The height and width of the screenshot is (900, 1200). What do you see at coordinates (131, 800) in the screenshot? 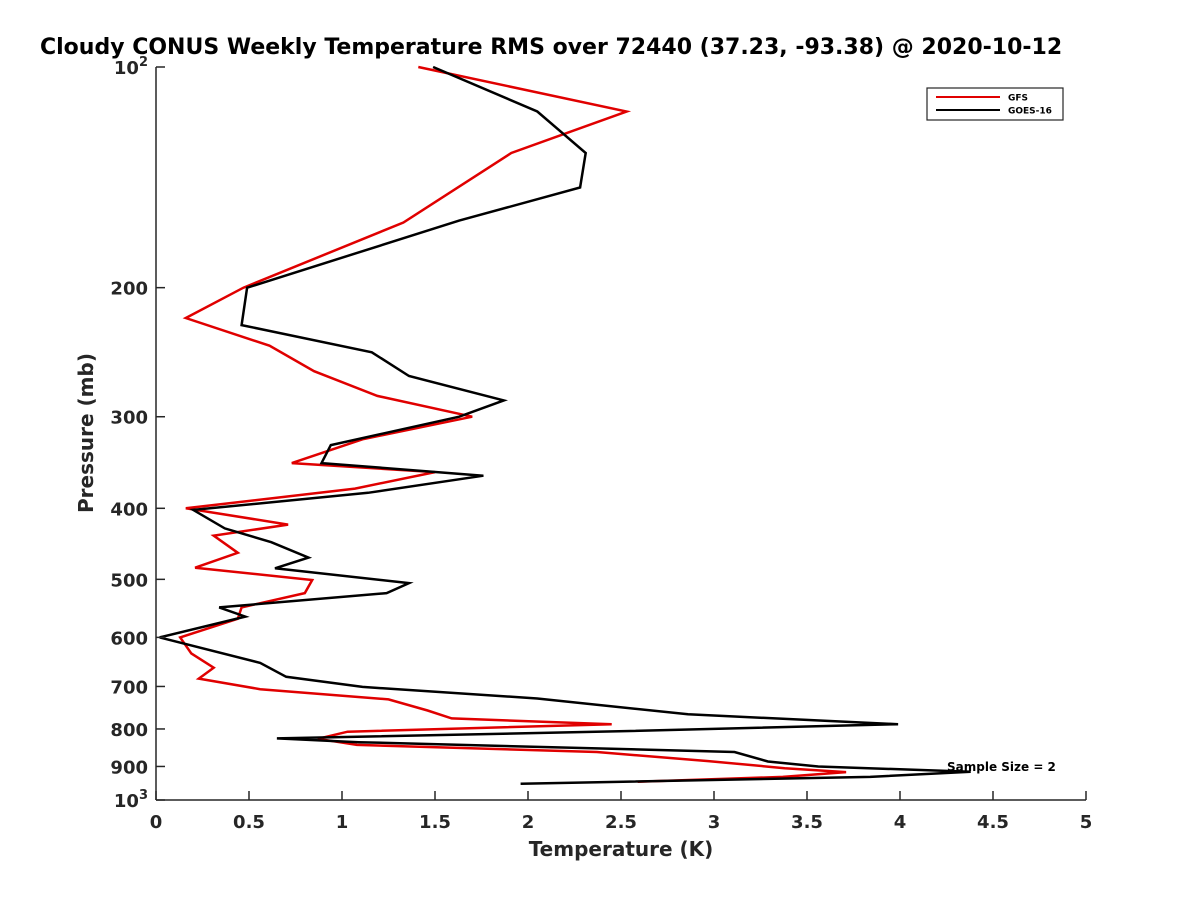
I see `y-tick-label: 10³` at bounding box center [131, 800].